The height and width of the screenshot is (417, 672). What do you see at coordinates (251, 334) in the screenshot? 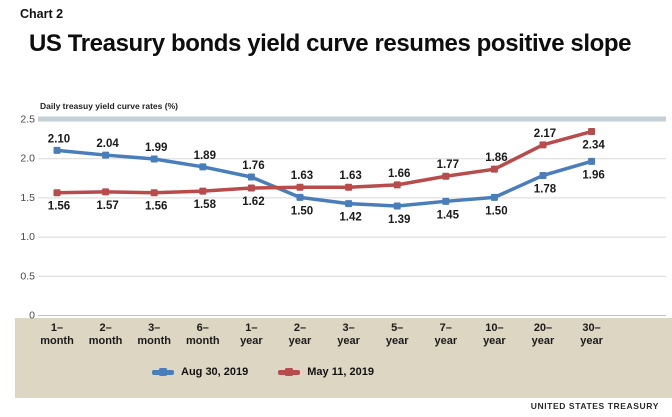
I see `x-tick-label: 1– year` at bounding box center [251, 334].